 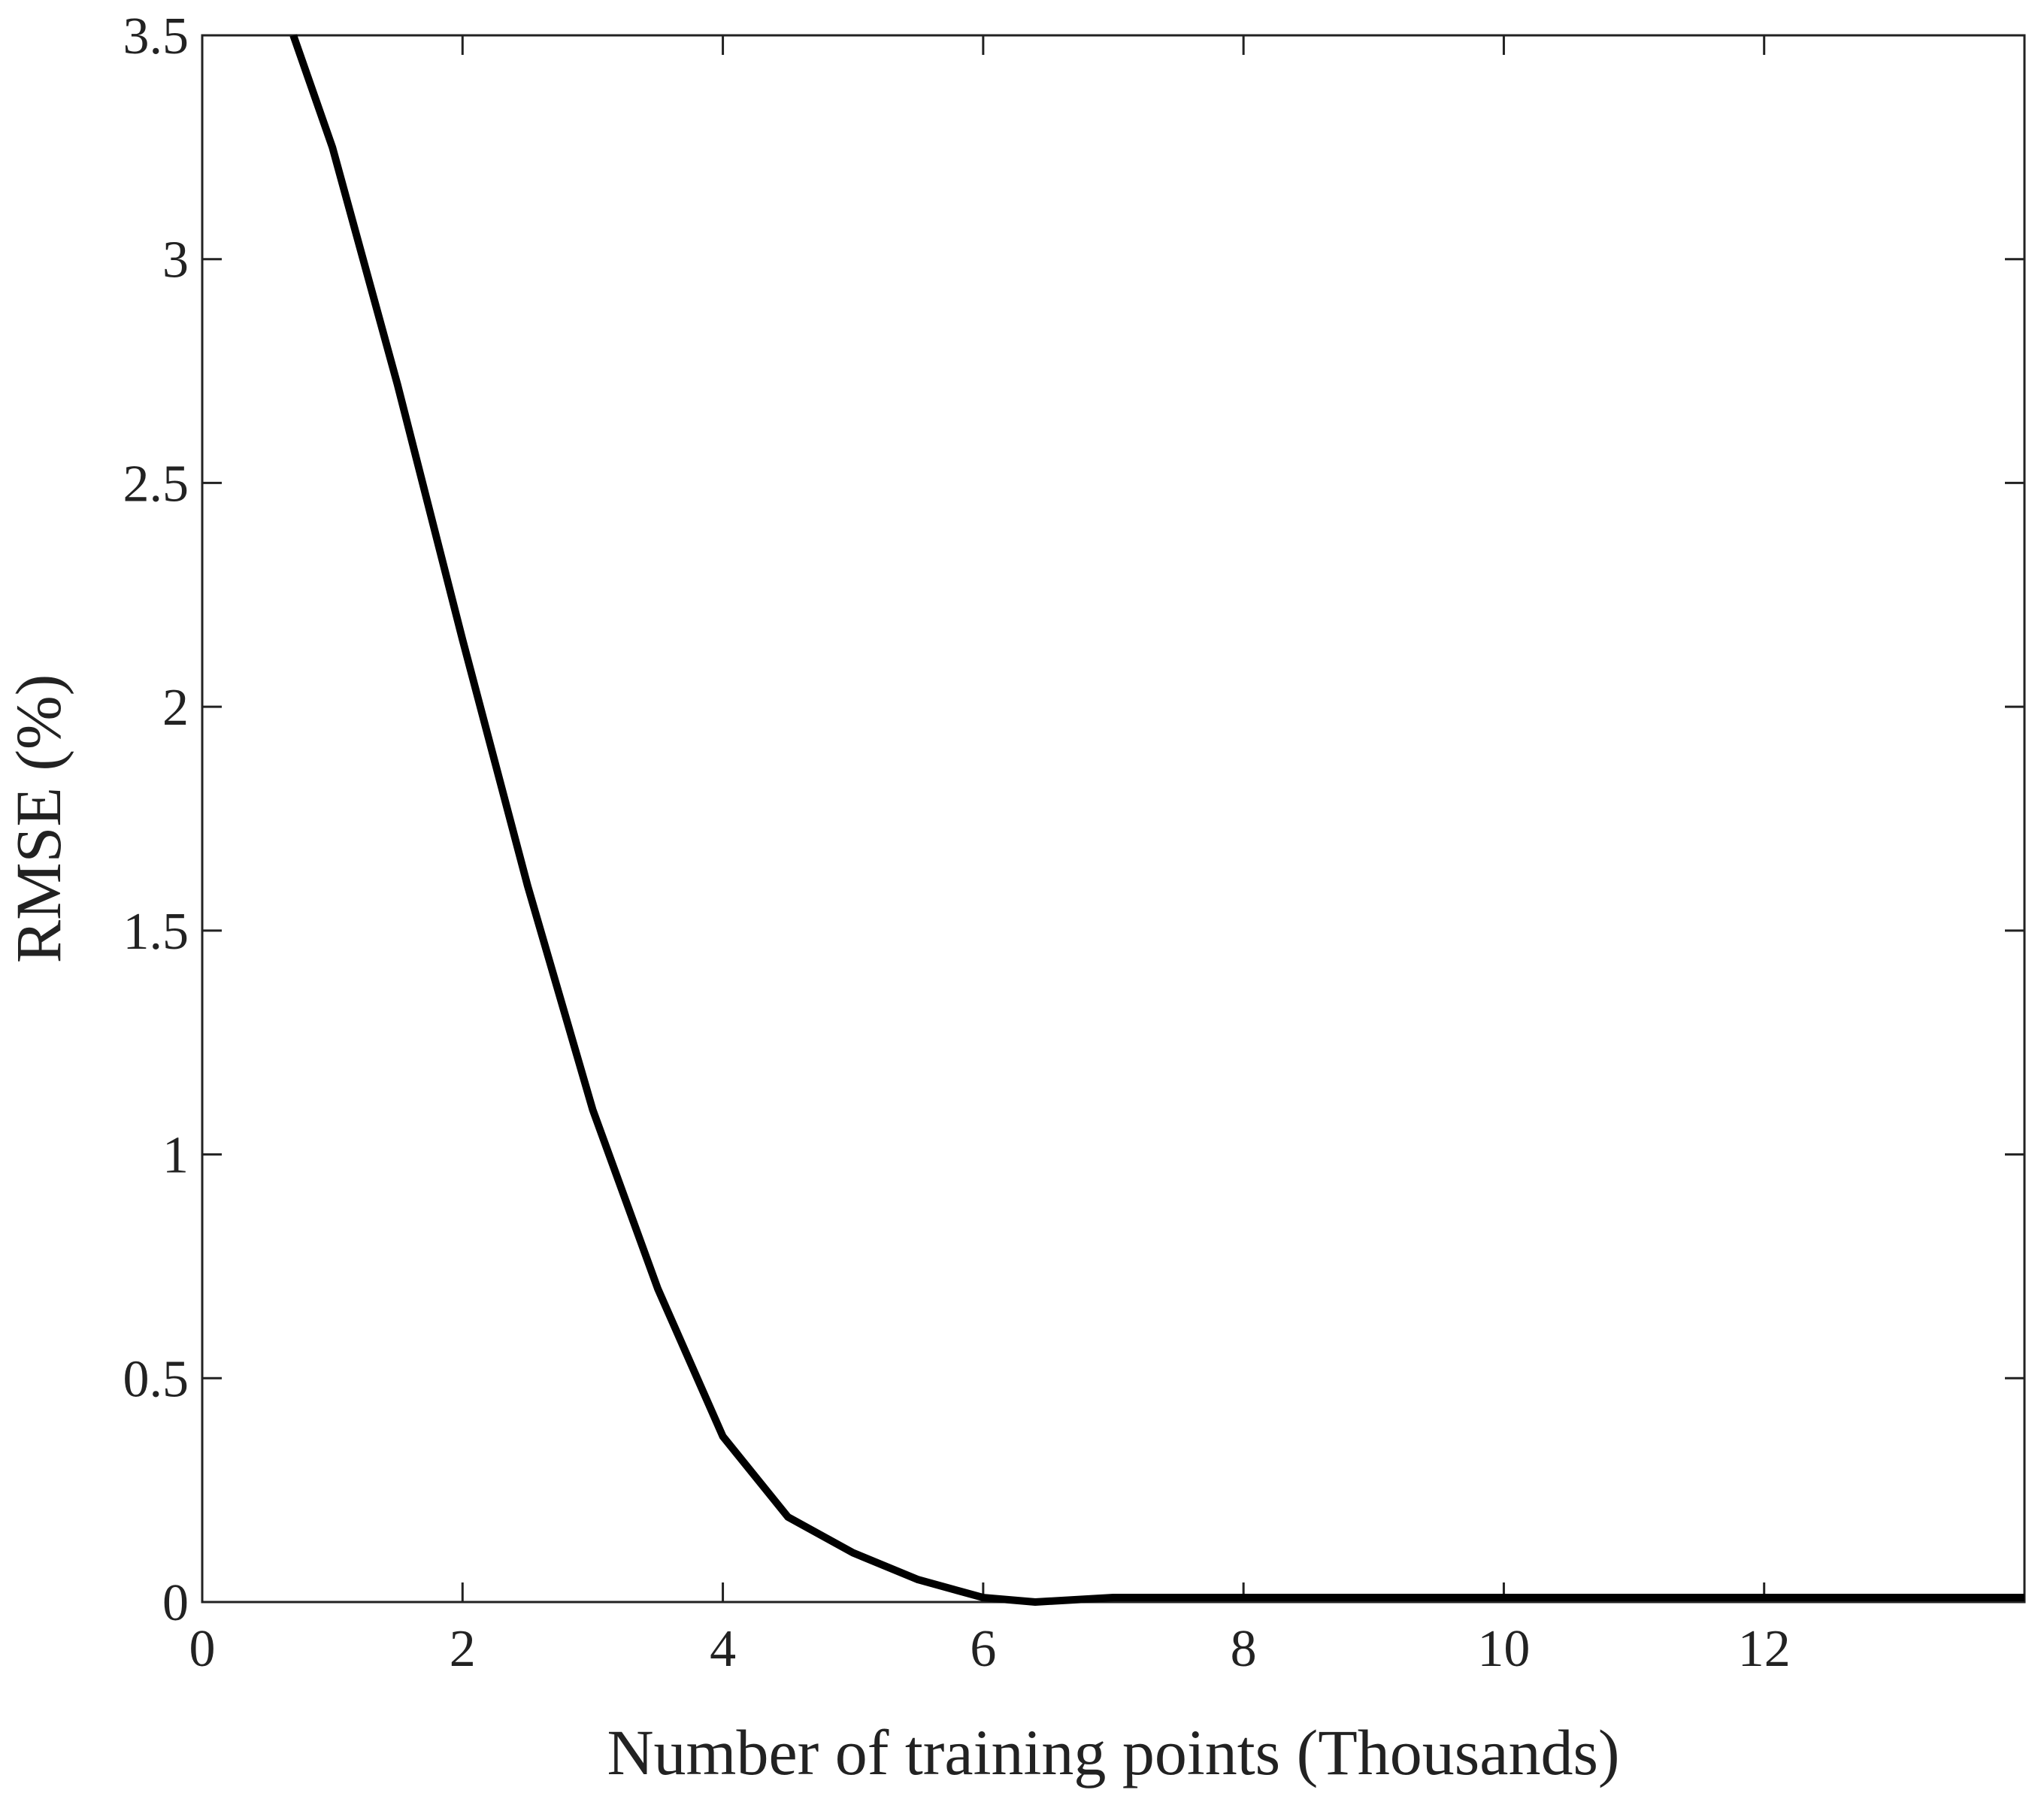 What do you see at coordinates (175, 708) in the screenshot?
I see `y-tick-label: 2` at bounding box center [175, 708].